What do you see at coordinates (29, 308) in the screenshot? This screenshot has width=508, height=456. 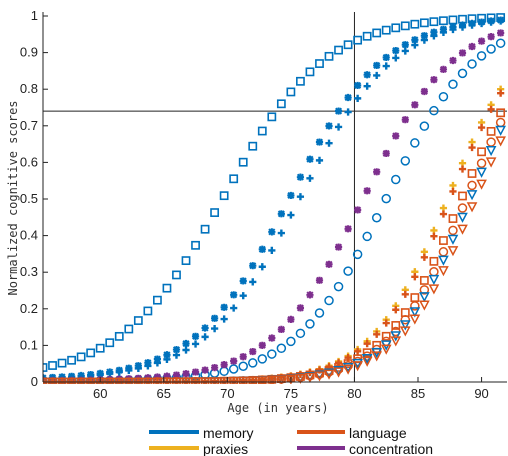 I see `y-tick-label: 0.2` at bounding box center [29, 308].